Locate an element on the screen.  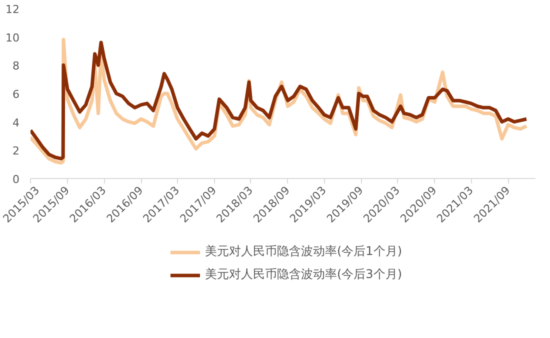
legend-label: 美元对人民币隐含波动率(今后3个月) is located at coordinates (303, 274).